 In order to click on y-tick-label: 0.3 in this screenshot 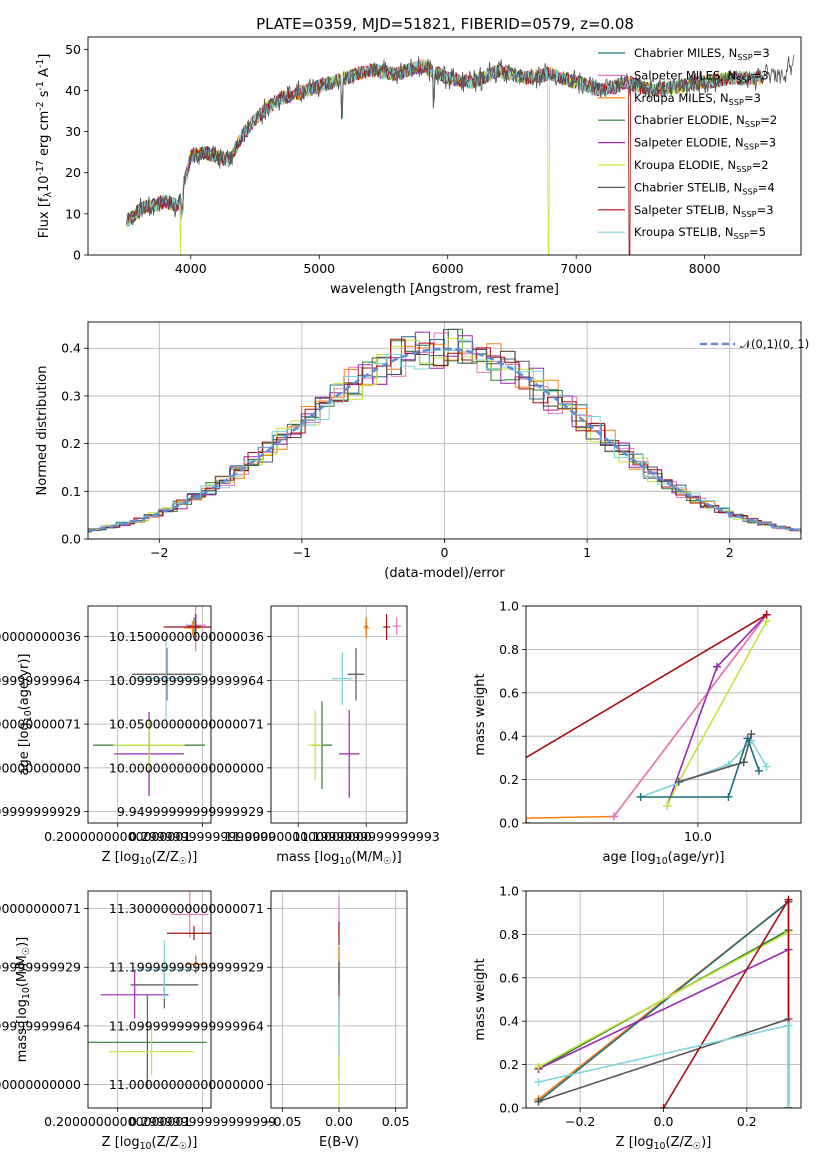, I will do `click(71, 395)`.